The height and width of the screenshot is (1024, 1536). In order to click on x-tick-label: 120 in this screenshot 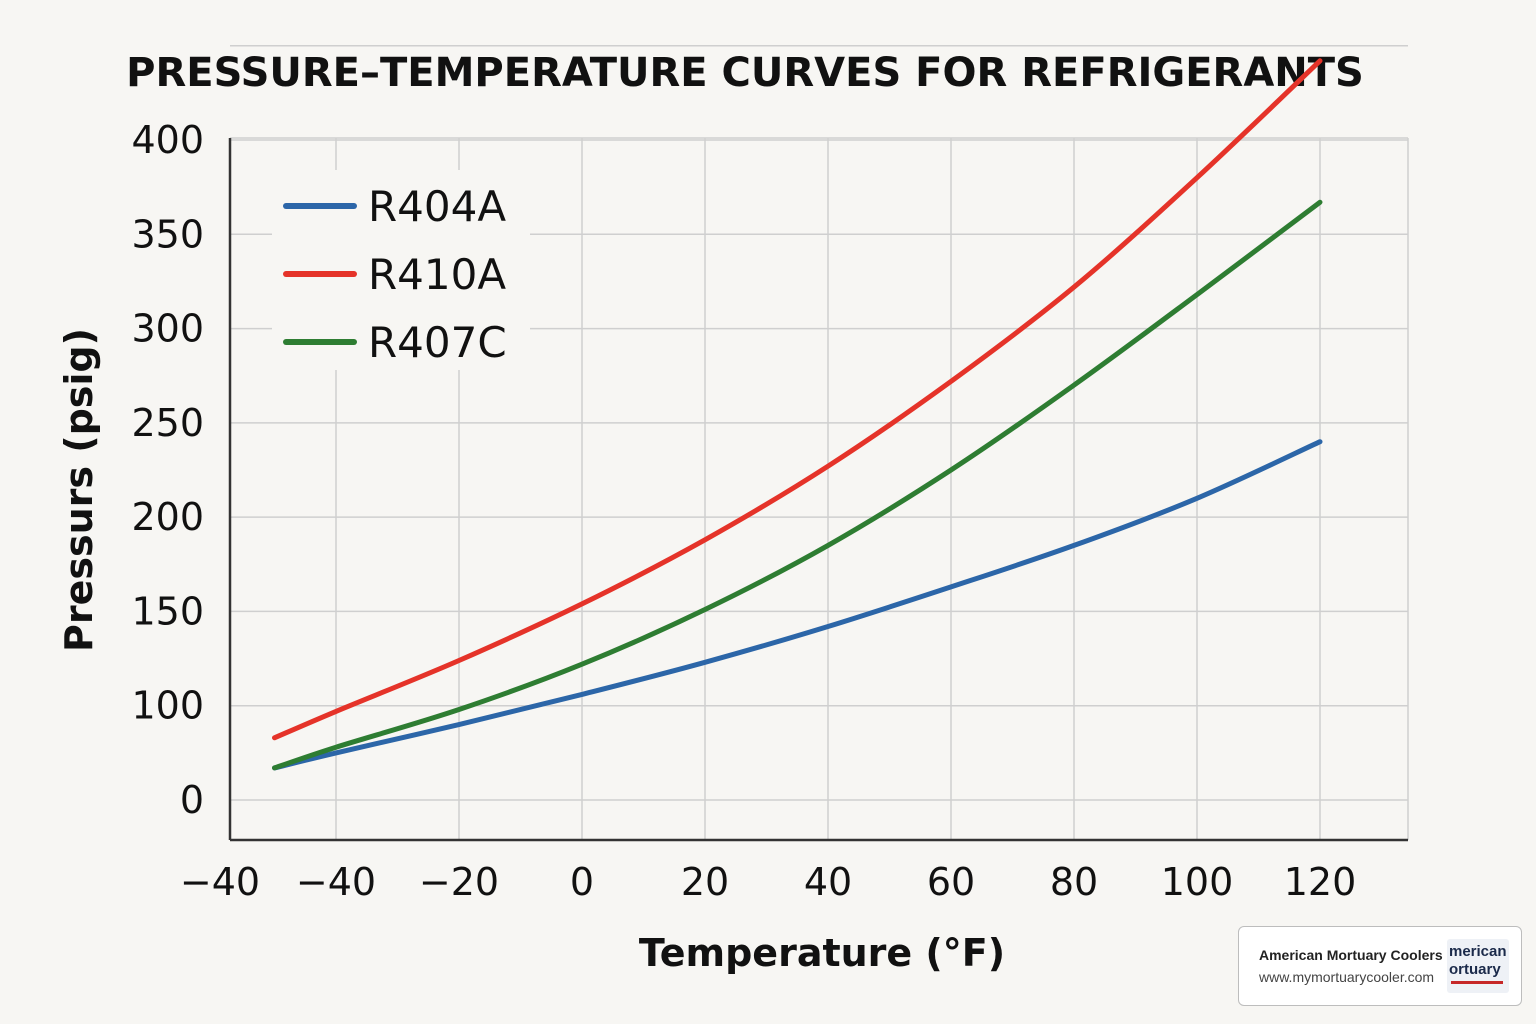, I will do `click(1320, 882)`.